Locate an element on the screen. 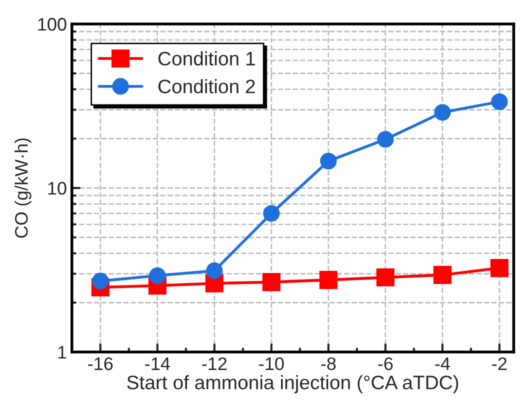 The height and width of the screenshot is (400, 521). y-tick-label: 1 is located at coordinates (62, 352).